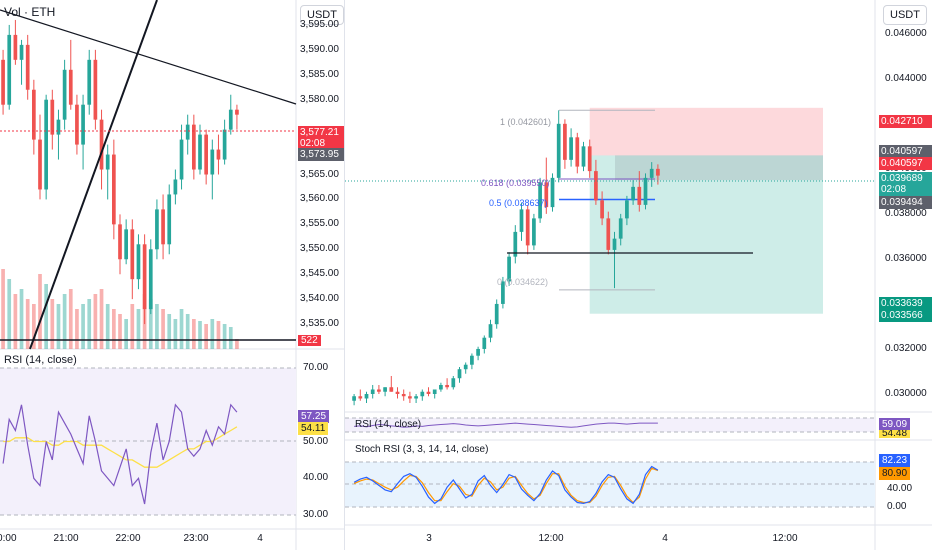 The image size is (932, 553). What do you see at coordinates (895, 424) in the screenshot?
I see `right-rsi-value-tag: 59.09` at bounding box center [895, 424].